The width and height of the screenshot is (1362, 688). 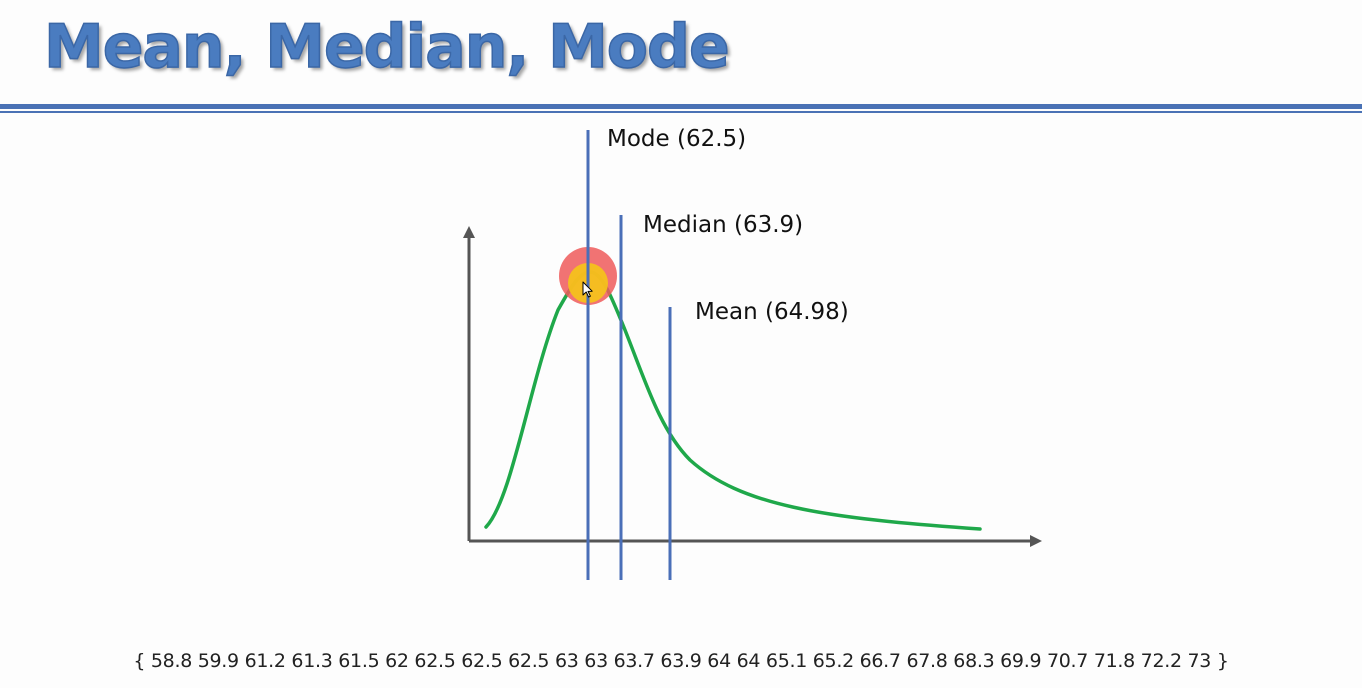 I want to click on slide-title: Mean, Median, Mode, so click(x=386, y=47).